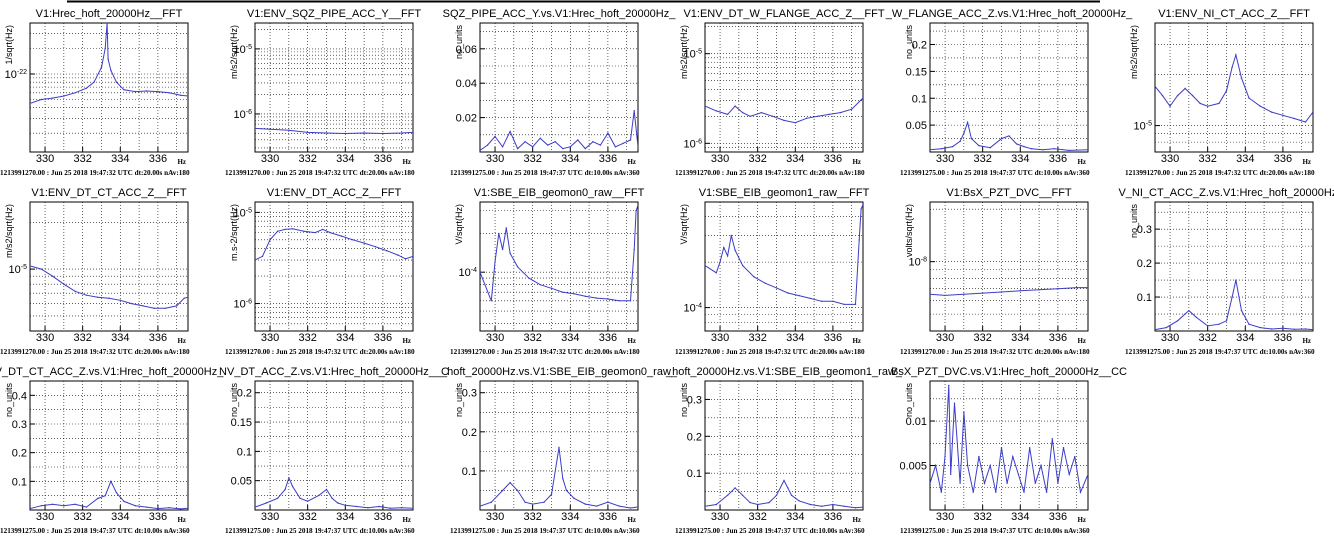  I want to click on y-tick-label: 0.1, so click(694, 474).